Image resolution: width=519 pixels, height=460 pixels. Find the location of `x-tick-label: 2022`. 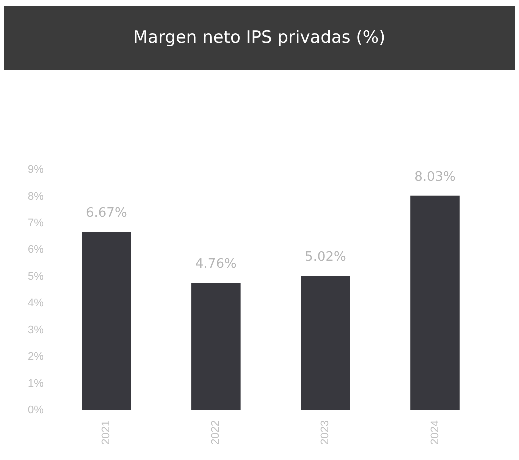

x-tick-label: 2022 is located at coordinates (216, 433).